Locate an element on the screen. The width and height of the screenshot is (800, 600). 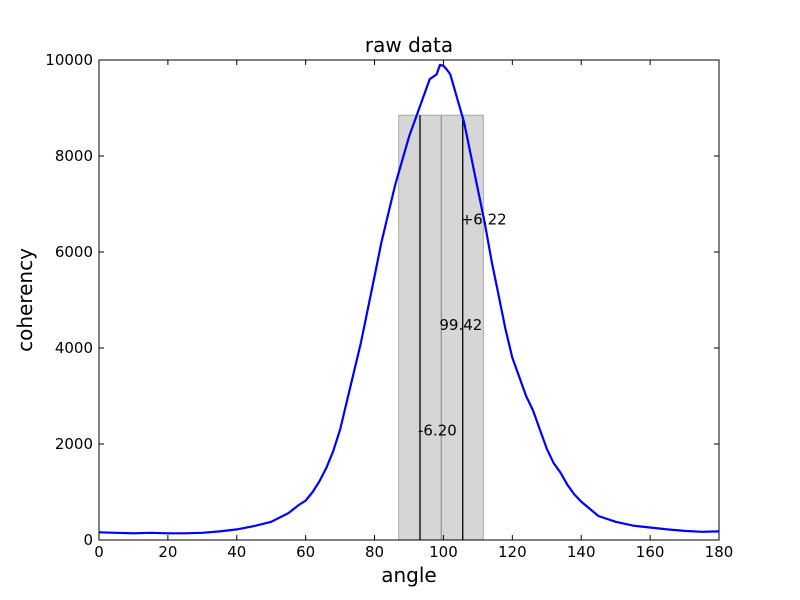
y-tick-label: 2000 is located at coordinates (74, 444).